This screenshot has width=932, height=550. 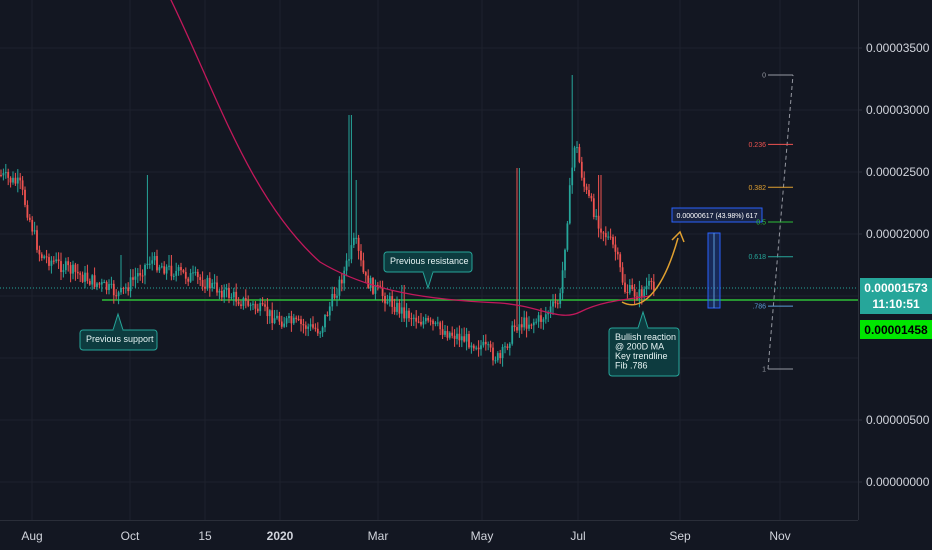 I want to click on x-tick-label: Aug, so click(x=31, y=536).